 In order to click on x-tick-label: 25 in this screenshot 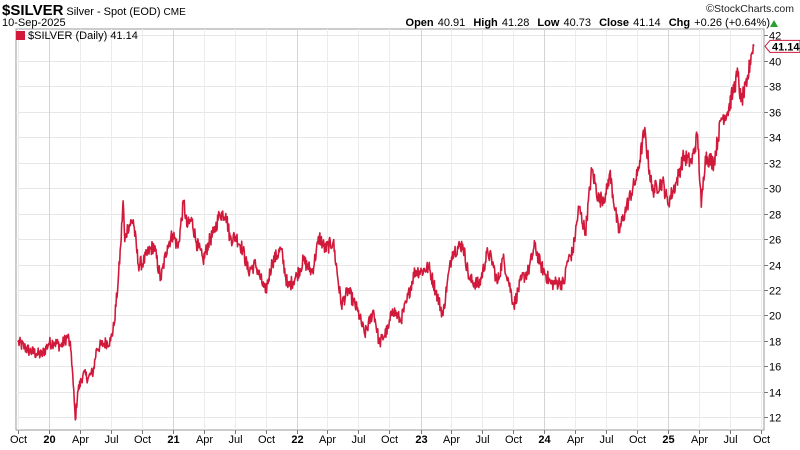, I will do `click(668, 440)`.